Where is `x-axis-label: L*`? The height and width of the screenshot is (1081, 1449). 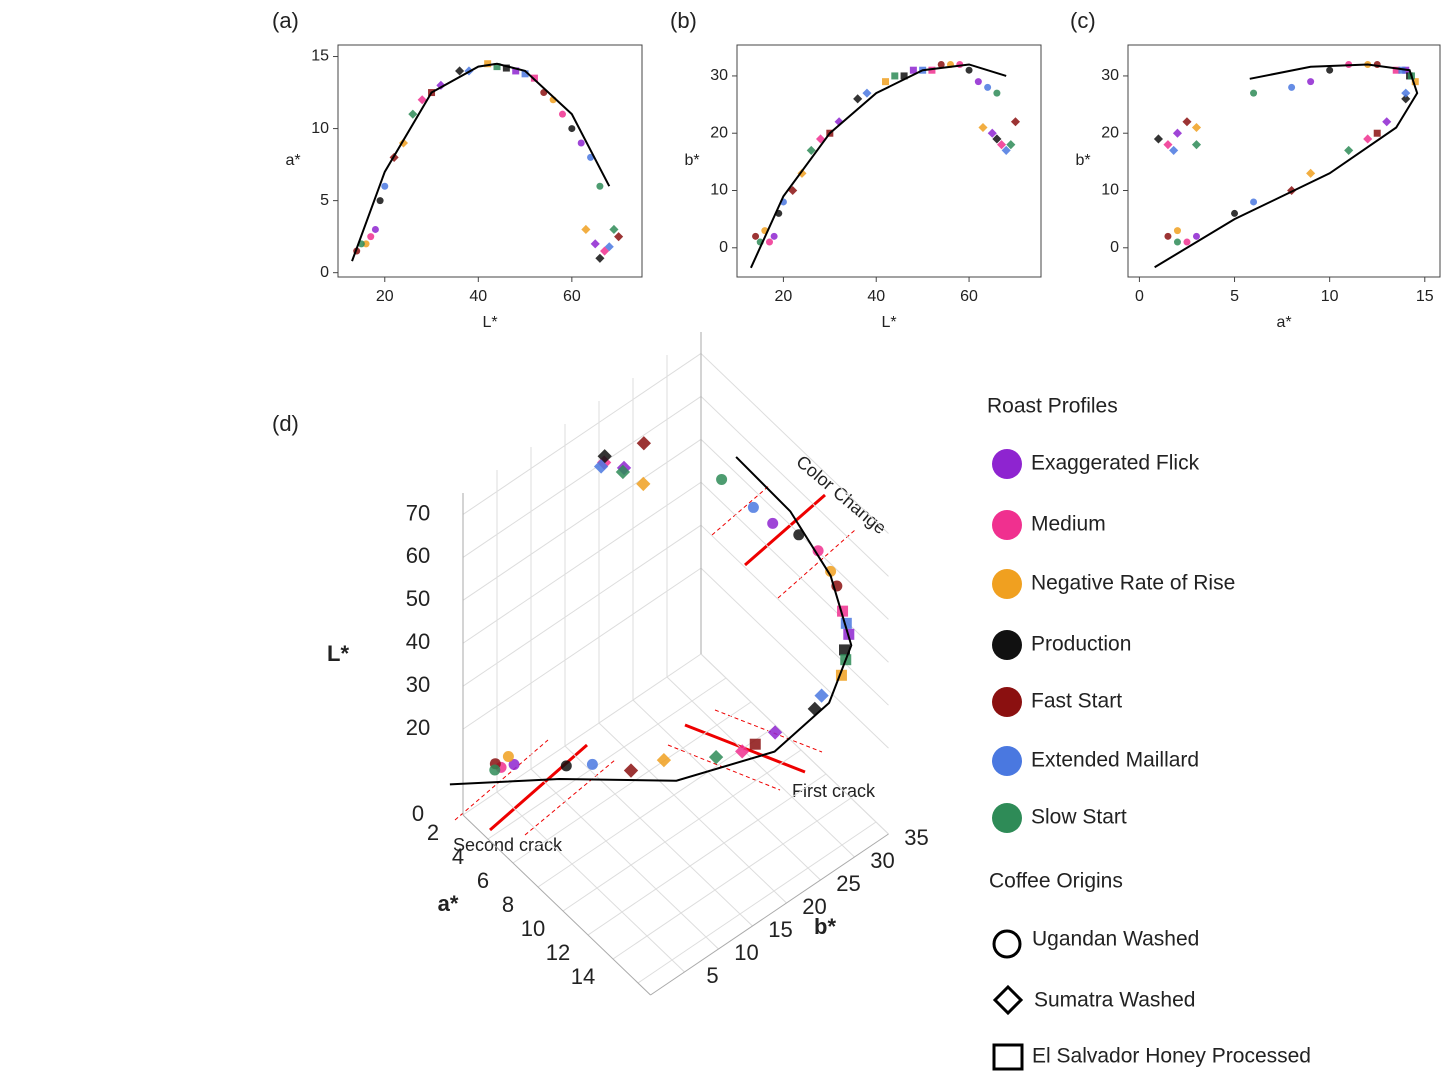
x-axis-label: L* is located at coordinates (888, 322).